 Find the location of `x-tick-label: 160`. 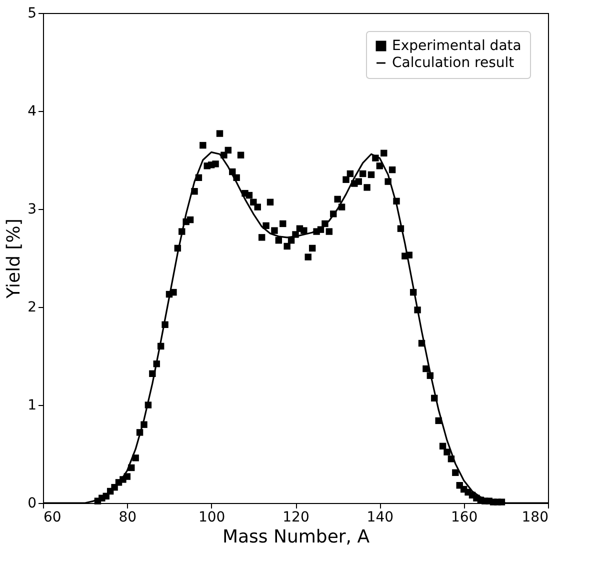

x-tick-label: 160 is located at coordinates (464, 518).